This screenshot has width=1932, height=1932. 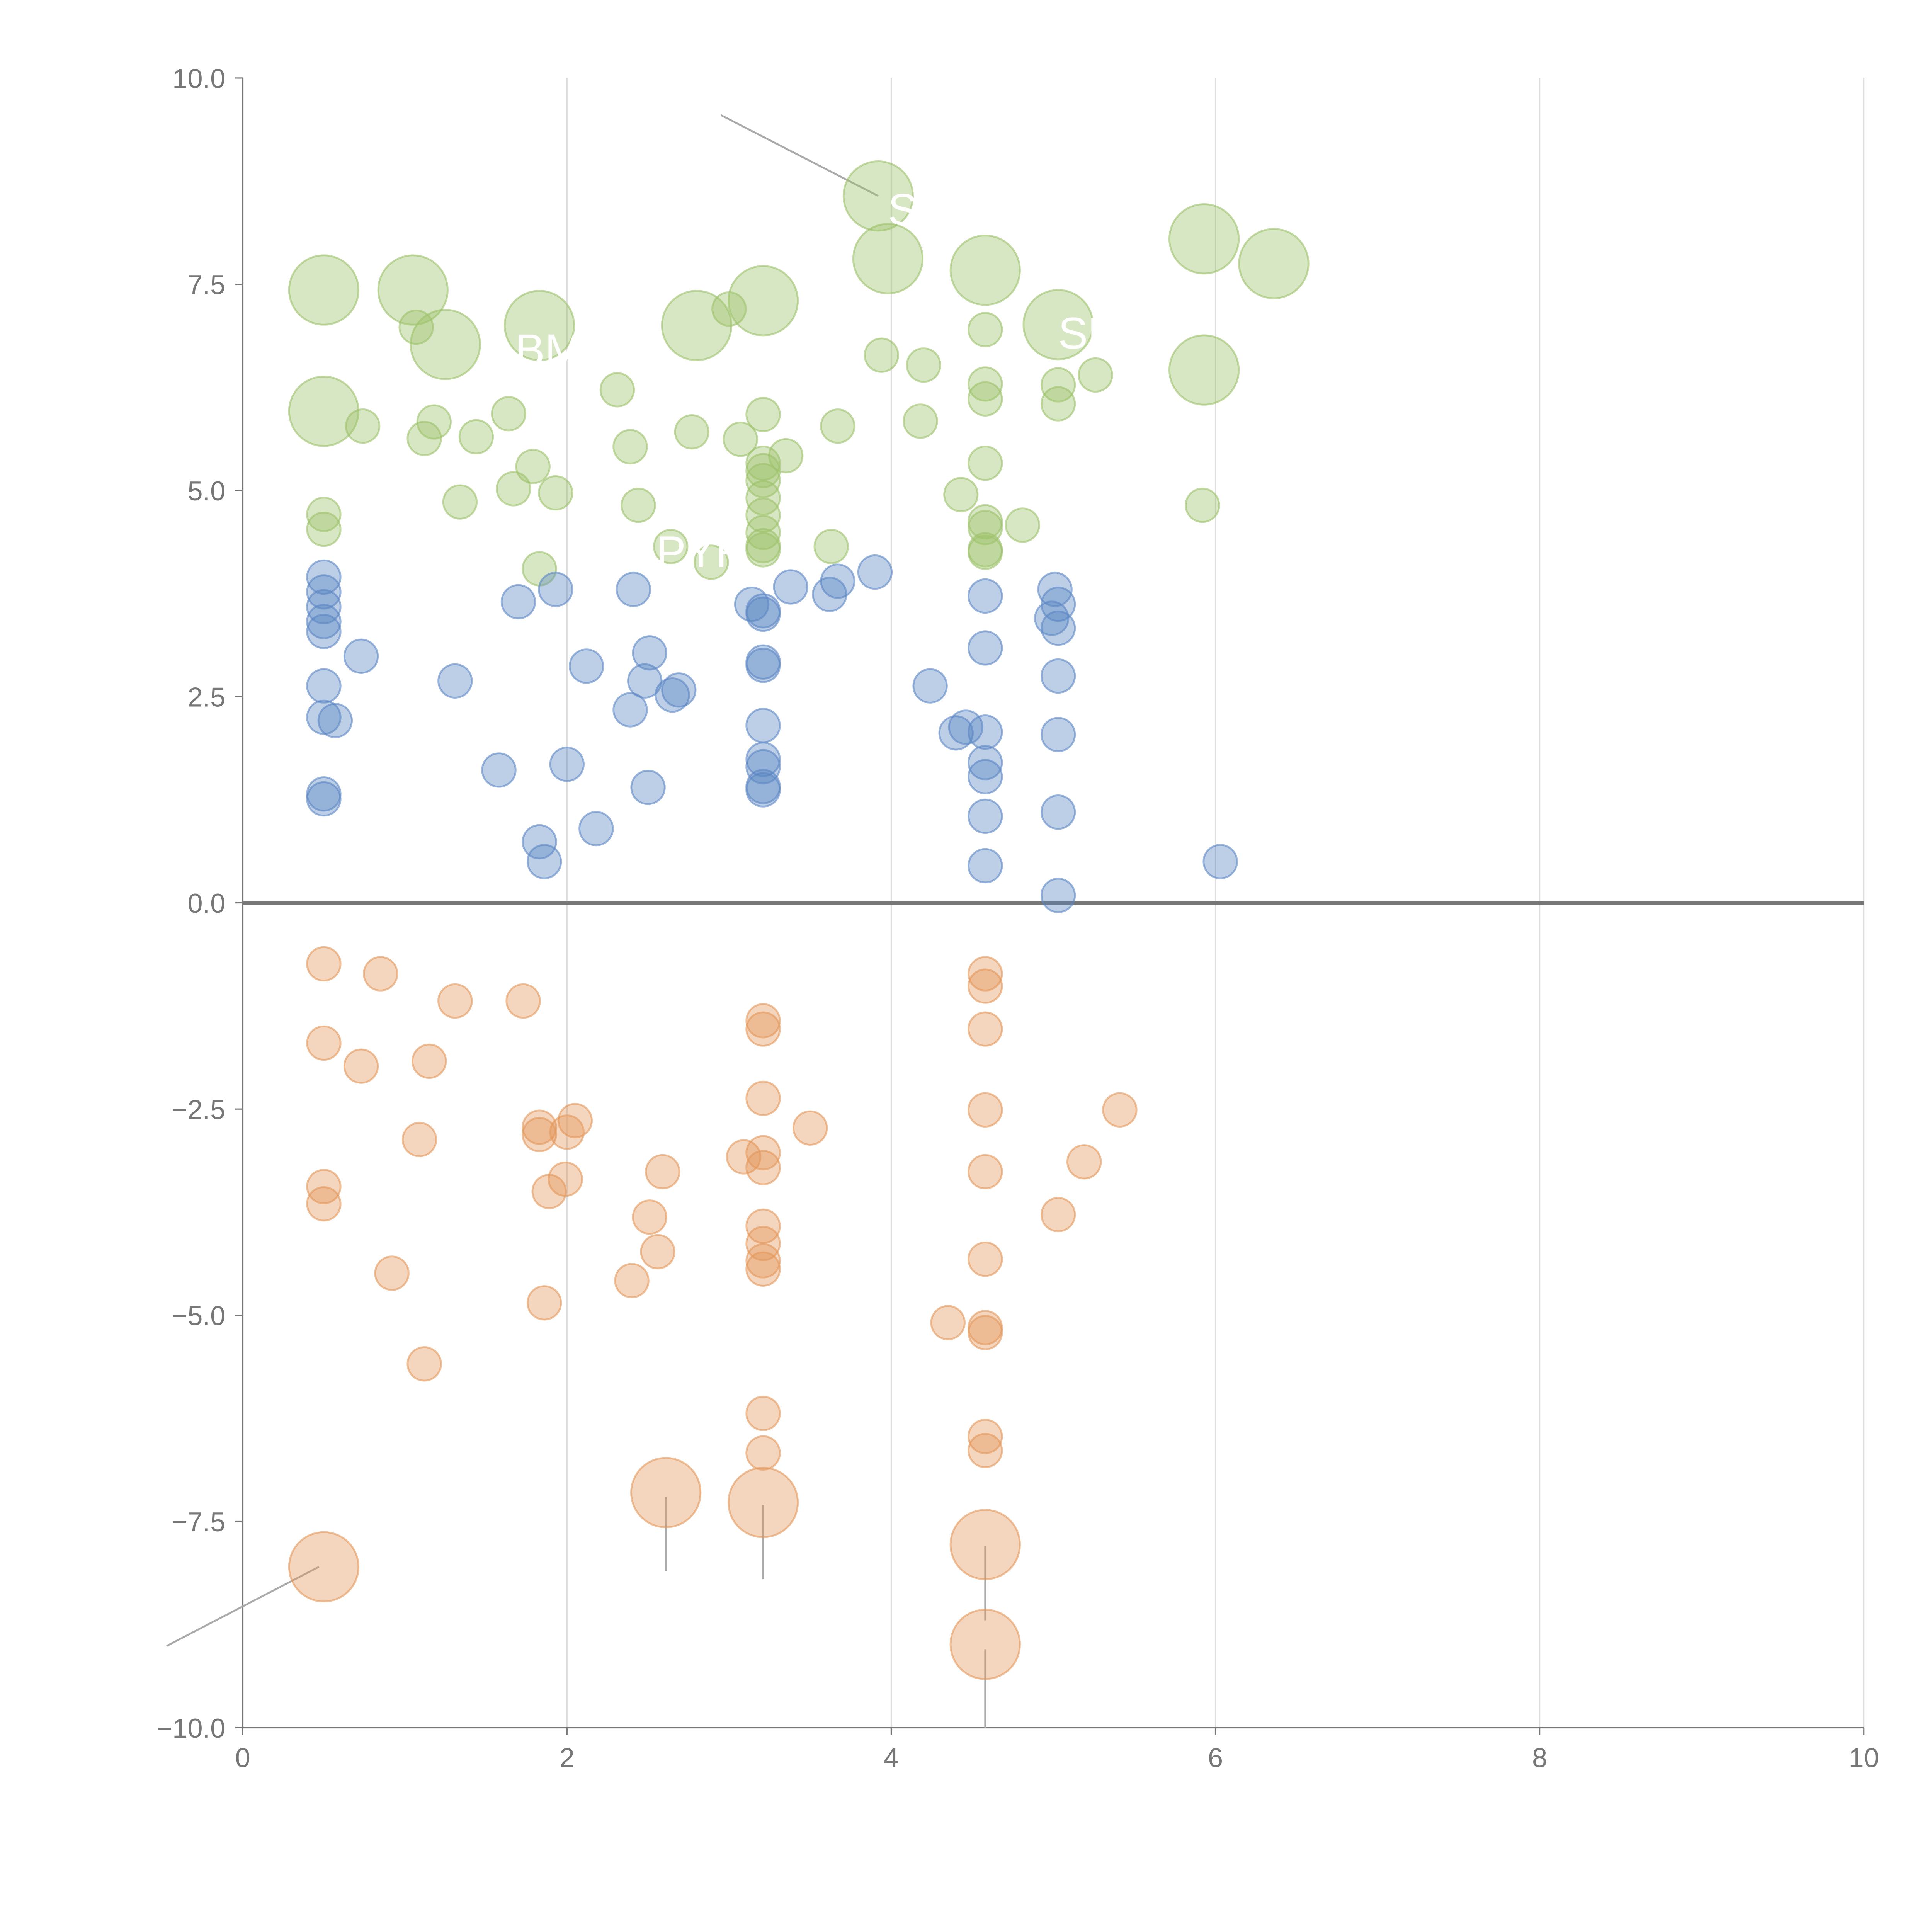 I want to click on leader-line, so click(x=800, y=155).